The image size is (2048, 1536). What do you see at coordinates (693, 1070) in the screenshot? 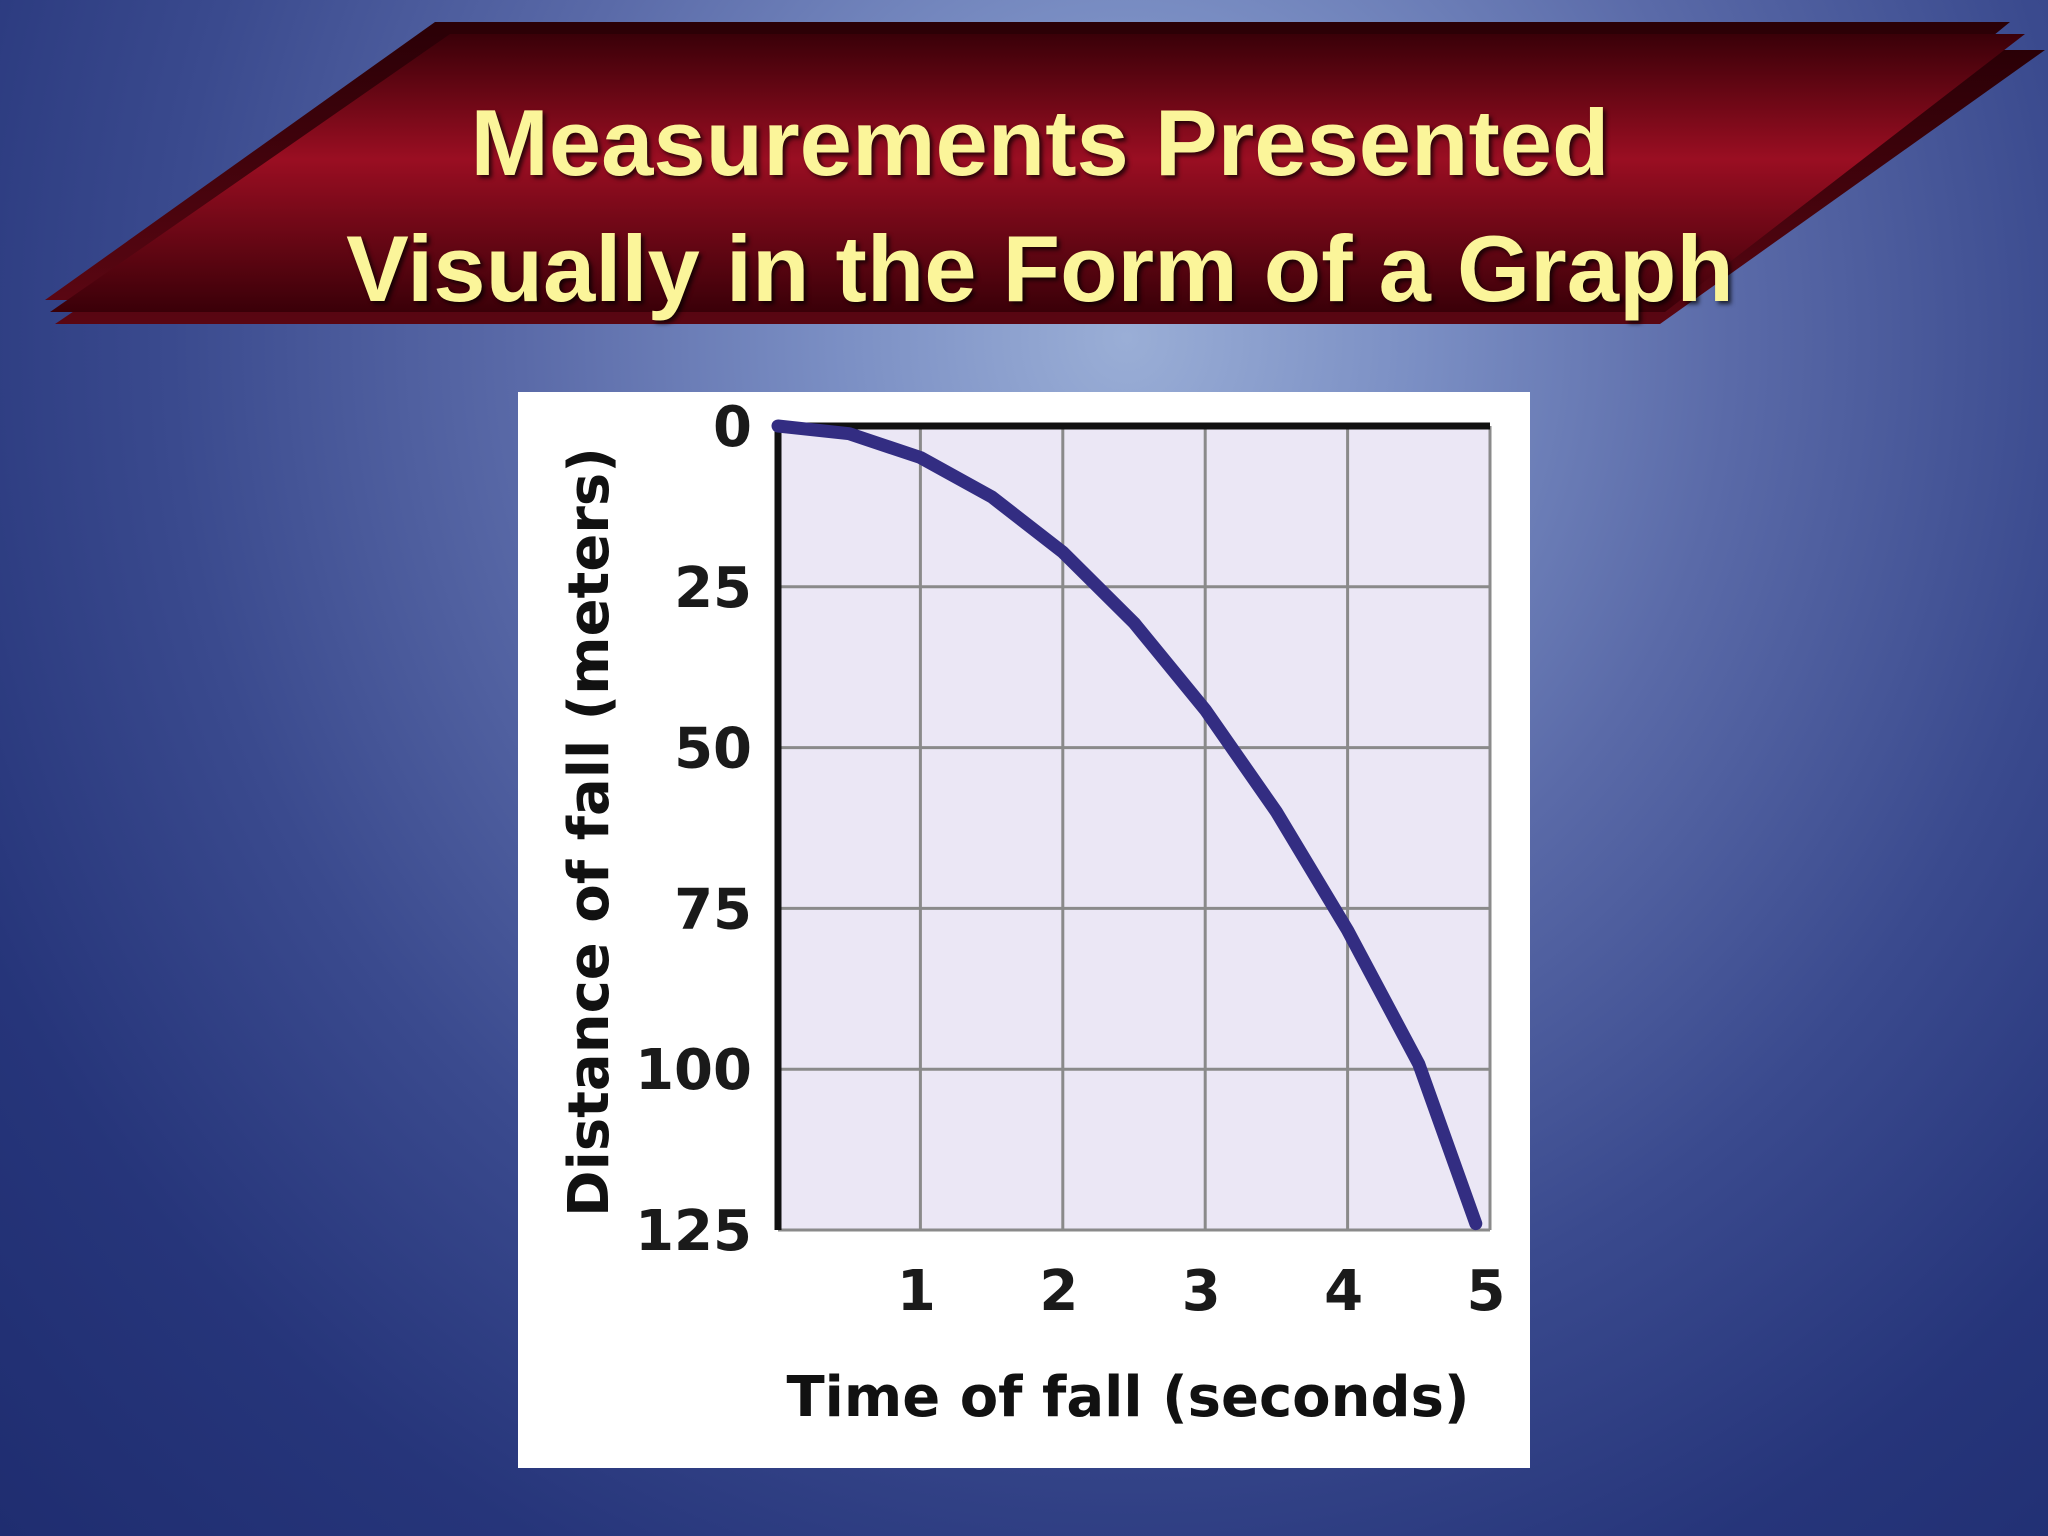
I see `y-tick-label: 100` at bounding box center [693, 1070].